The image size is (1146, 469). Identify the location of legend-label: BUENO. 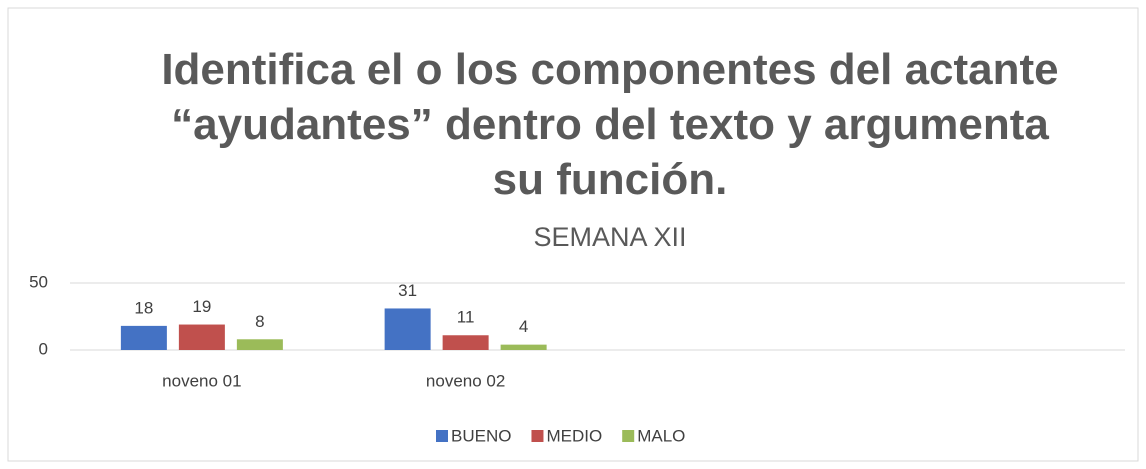
(481, 435).